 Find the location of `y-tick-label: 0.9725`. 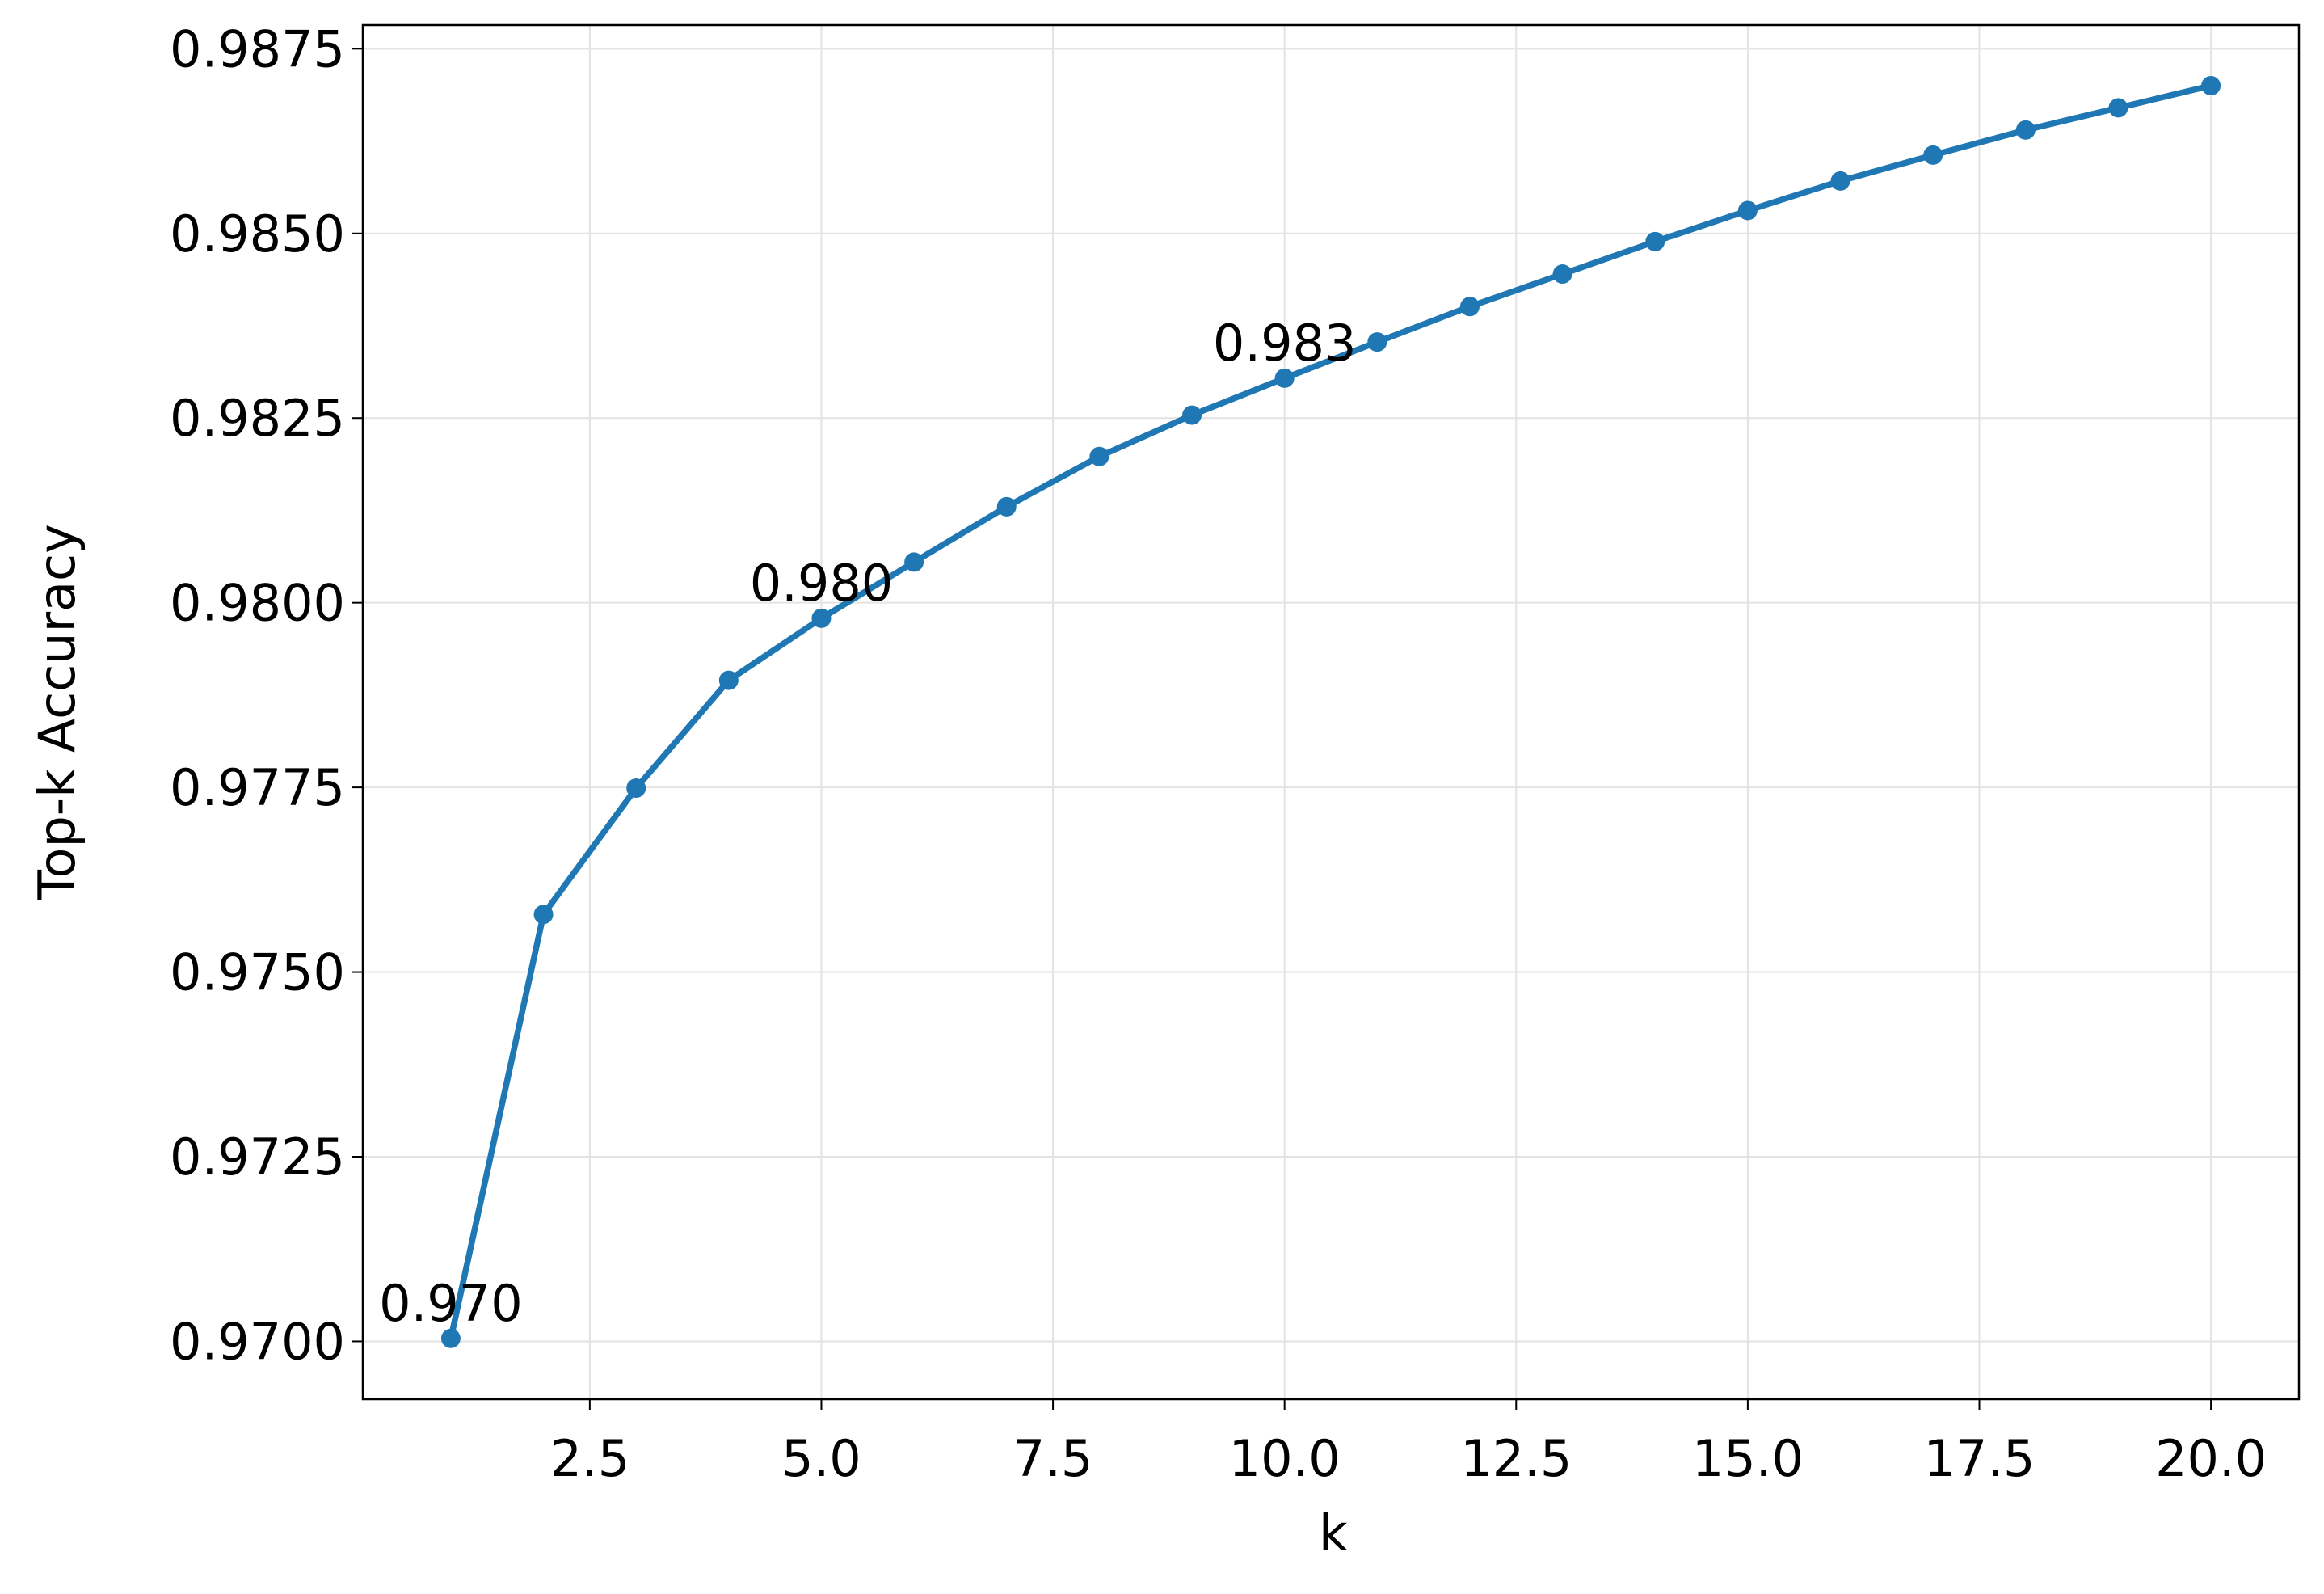

y-tick-label: 0.9725 is located at coordinates (257, 1158).